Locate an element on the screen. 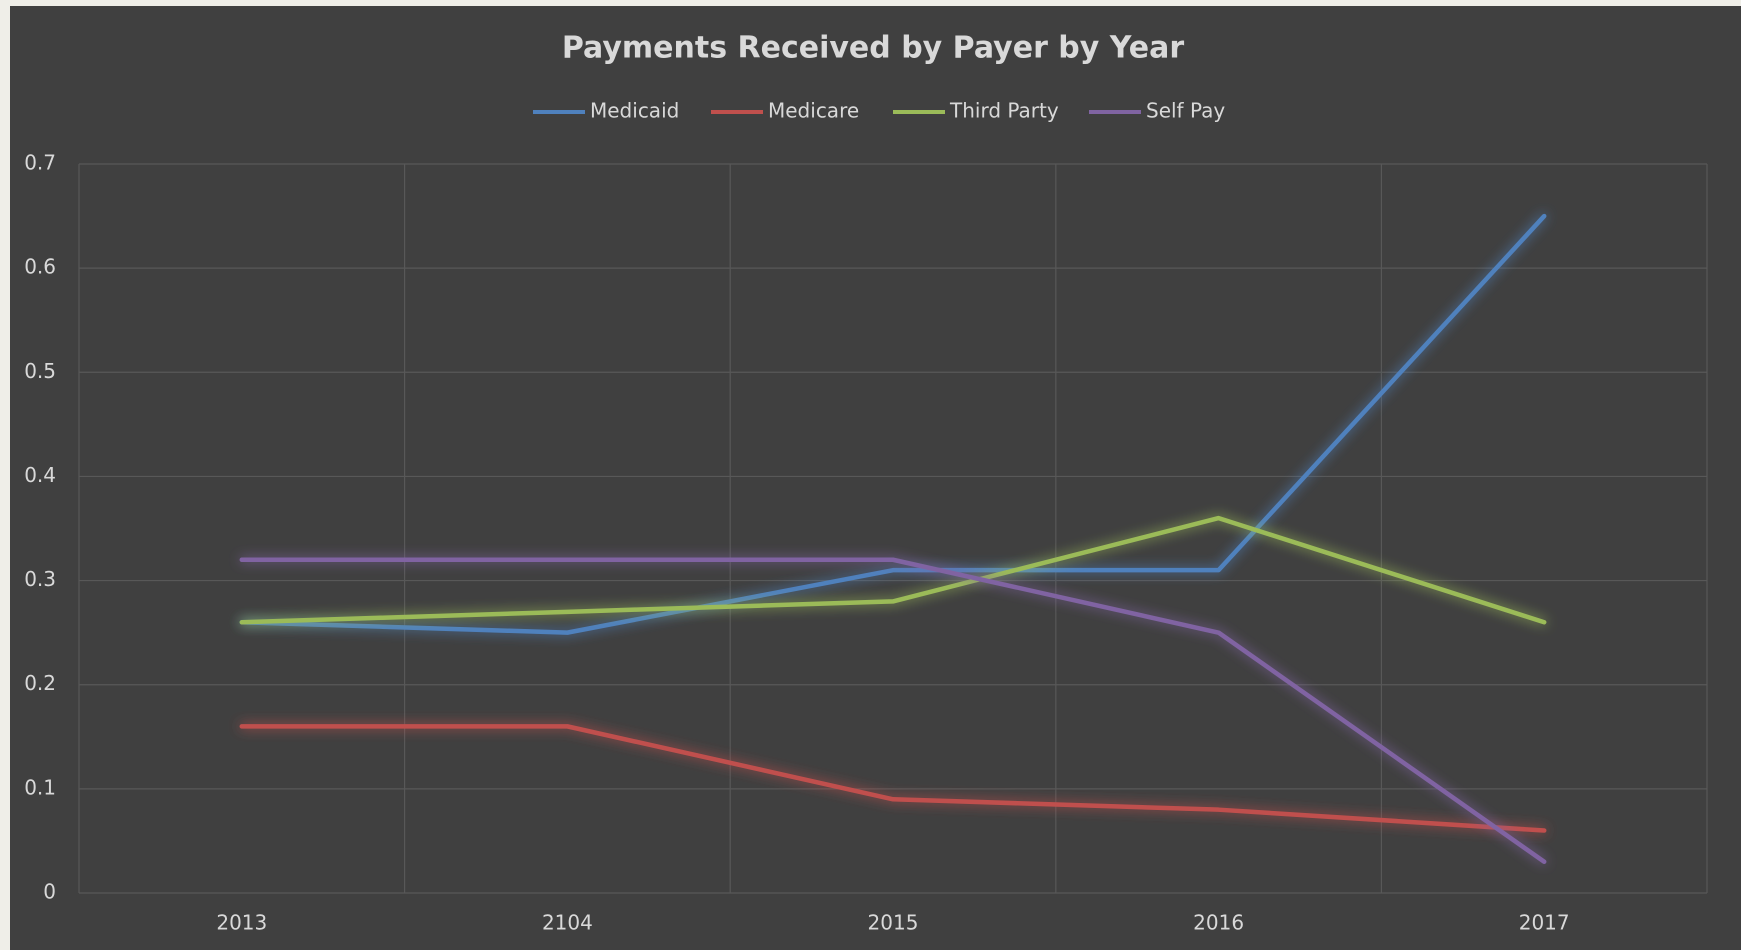  legend-label: Medicaid is located at coordinates (634, 111).